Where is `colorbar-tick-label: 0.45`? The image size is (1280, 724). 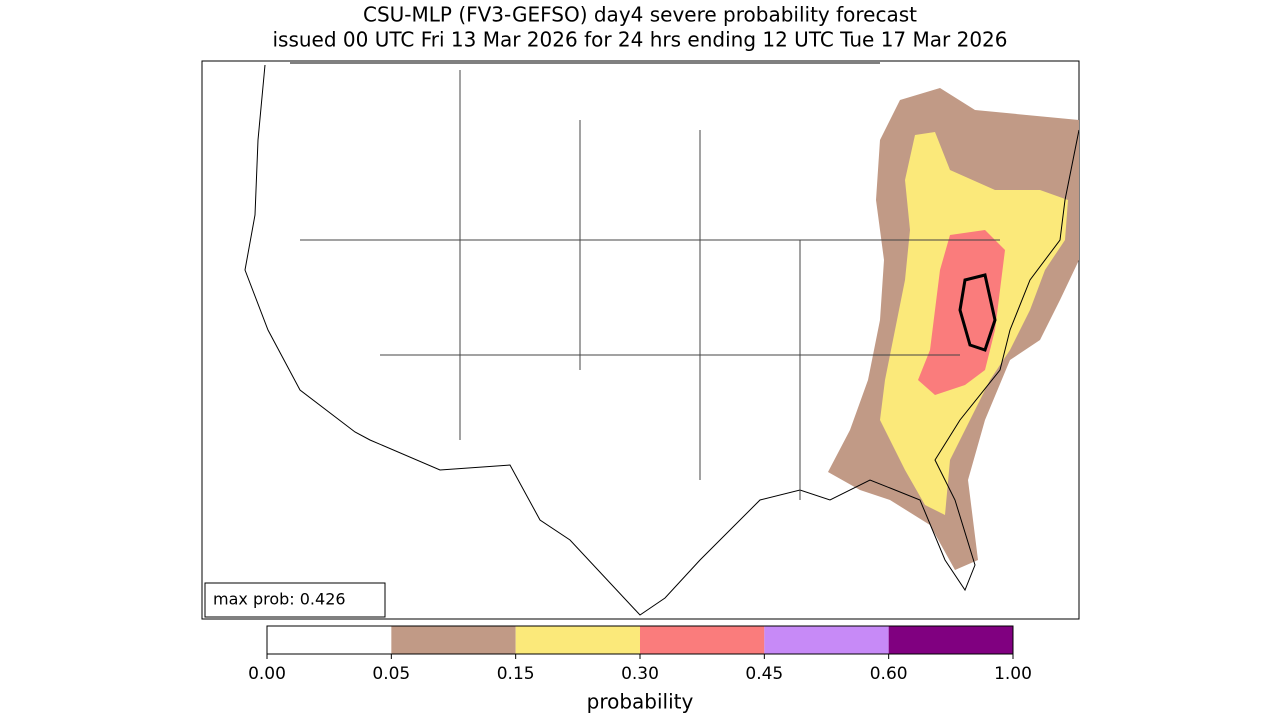
colorbar-tick-label: 0.45 is located at coordinates (764, 674).